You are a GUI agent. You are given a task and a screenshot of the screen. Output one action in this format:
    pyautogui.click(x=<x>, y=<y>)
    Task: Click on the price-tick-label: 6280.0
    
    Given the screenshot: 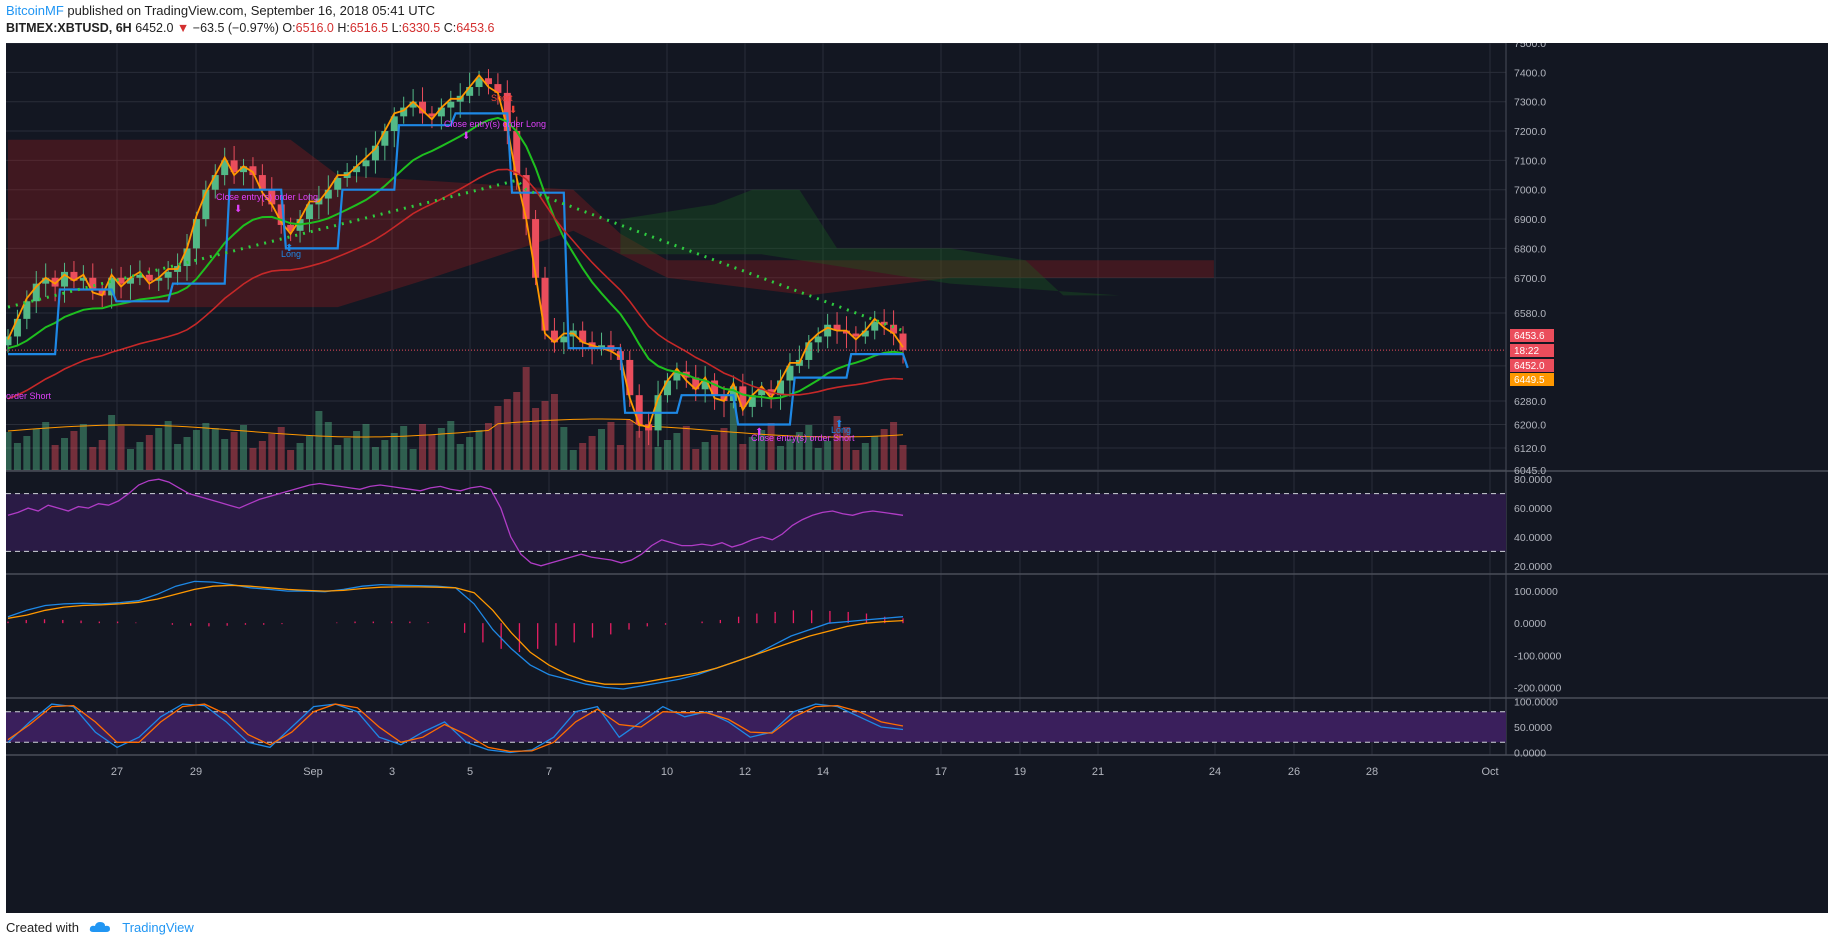 What is the action you would take?
    pyautogui.click(x=1530, y=402)
    